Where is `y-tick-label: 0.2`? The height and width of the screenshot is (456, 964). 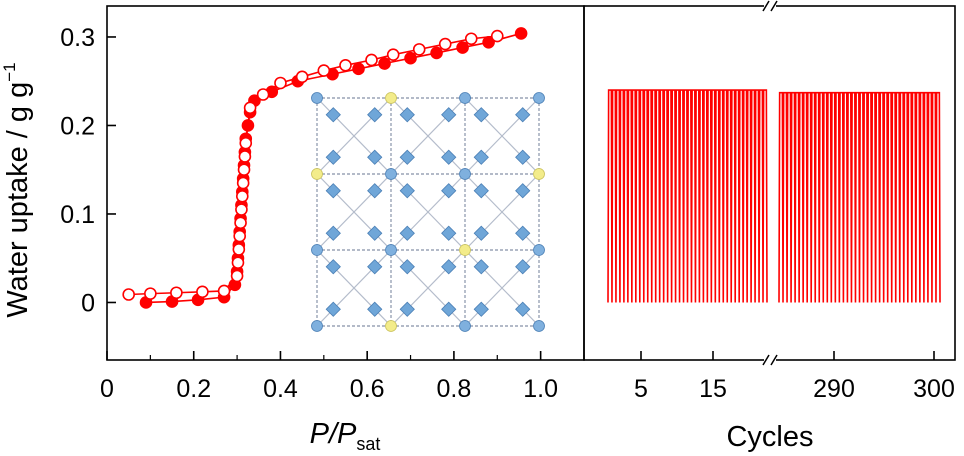 y-tick-label: 0.2 is located at coordinates (77, 126).